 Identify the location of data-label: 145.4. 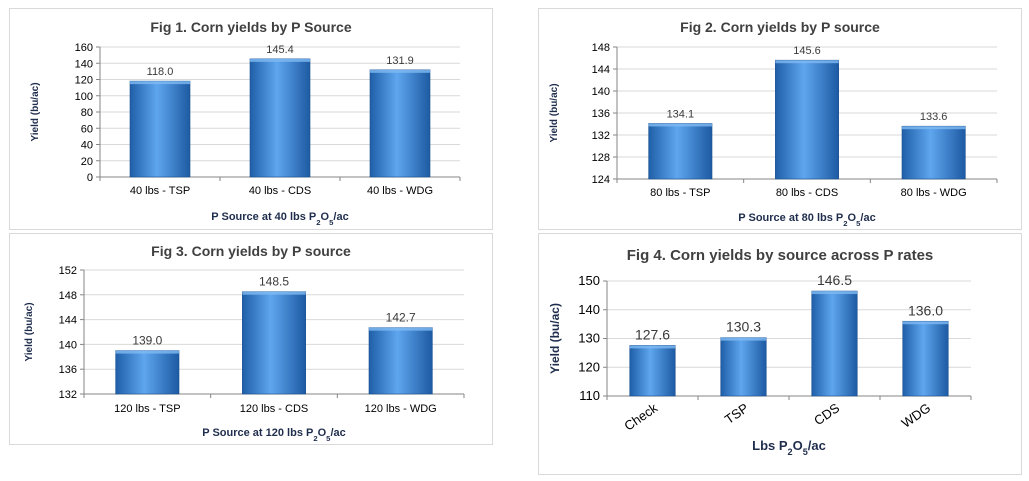
(280, 50).